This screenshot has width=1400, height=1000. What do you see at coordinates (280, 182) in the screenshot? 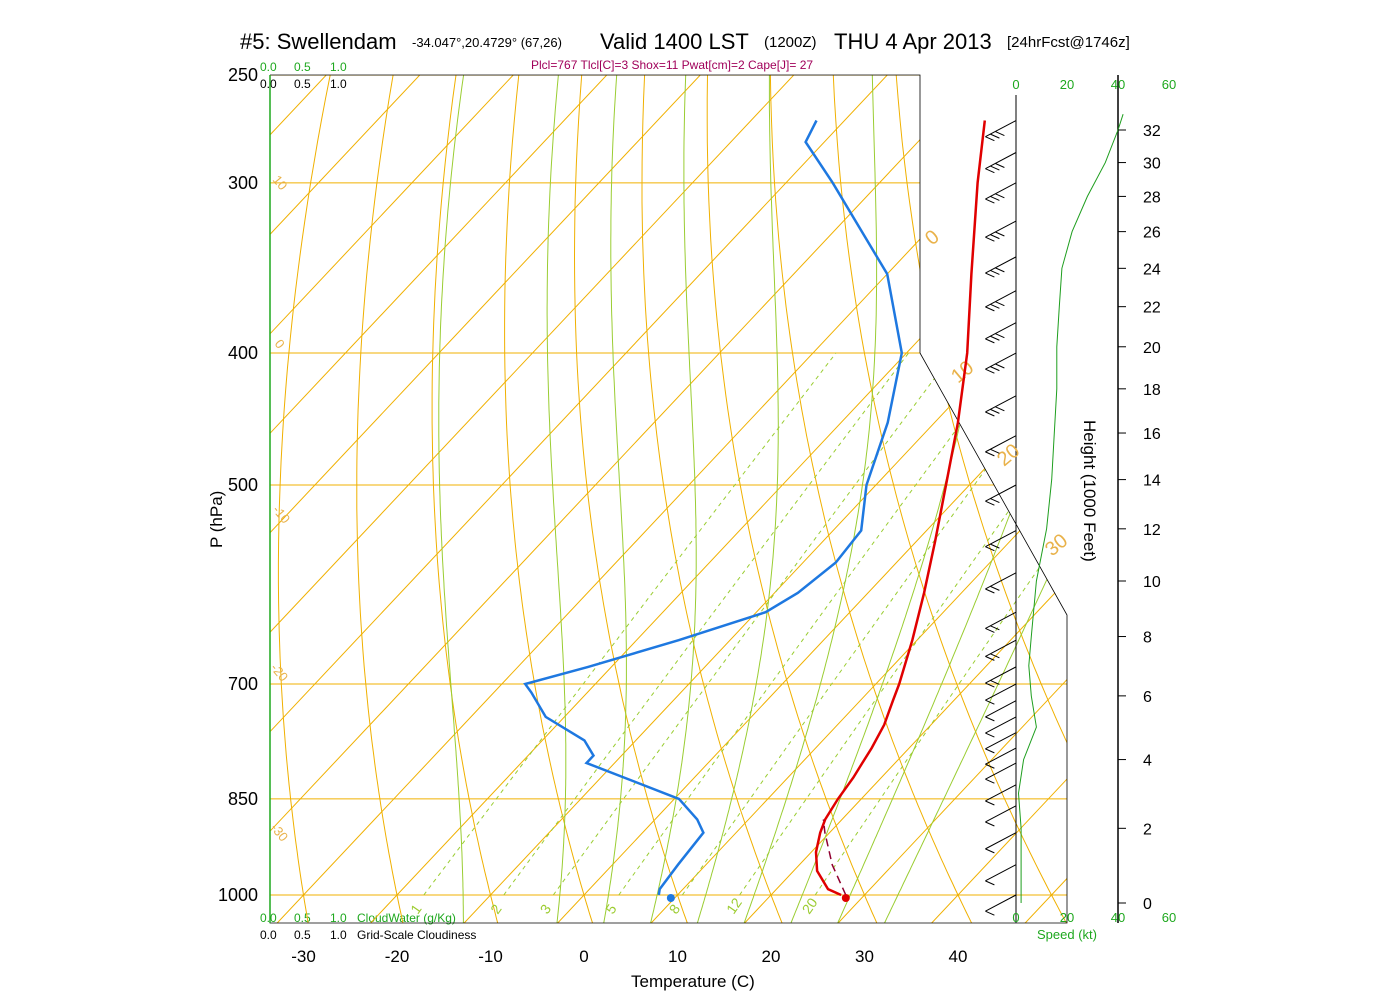
I see `dry-adiabat-label: 10` at bounding box center [280, 182].